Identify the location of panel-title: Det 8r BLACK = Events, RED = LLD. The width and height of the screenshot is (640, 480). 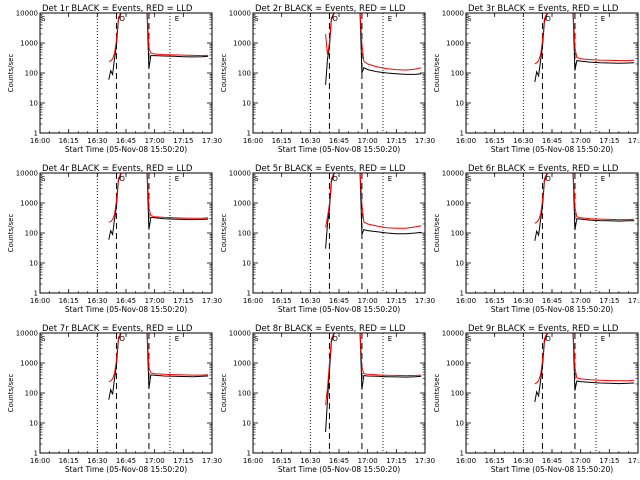
(330, 329).